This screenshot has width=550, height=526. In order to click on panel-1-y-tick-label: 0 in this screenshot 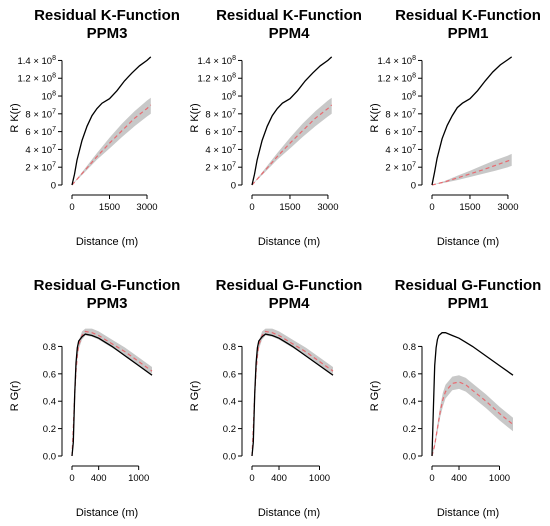, I will do `click(233, 186)`.